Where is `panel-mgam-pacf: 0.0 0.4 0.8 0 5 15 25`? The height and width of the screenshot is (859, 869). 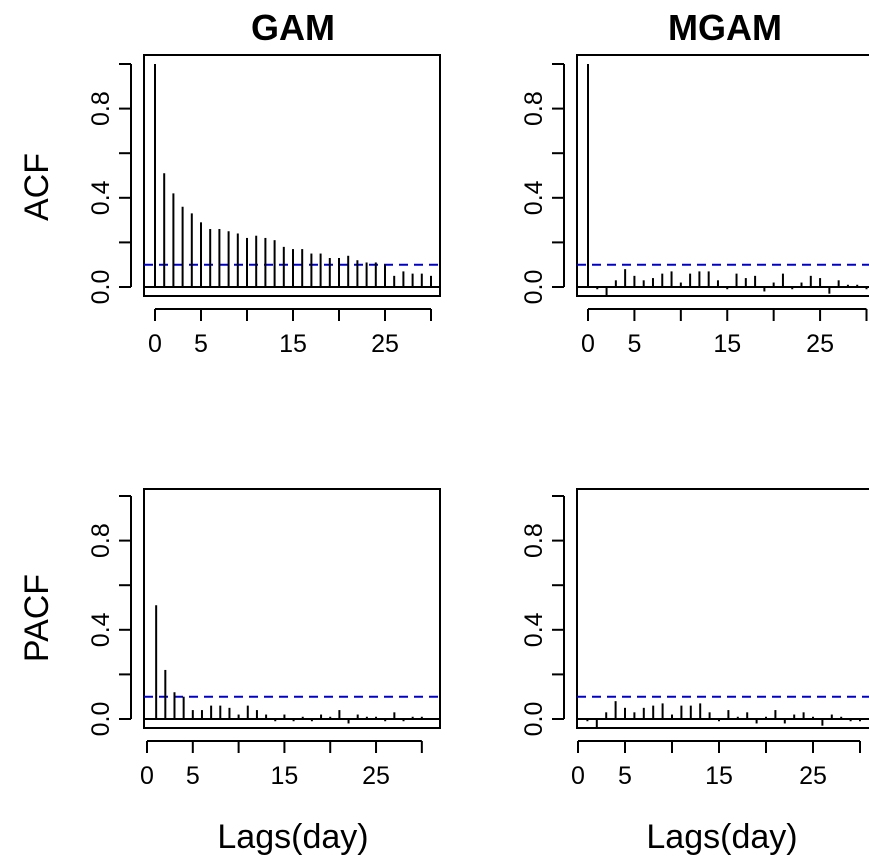 panel-mgam-pacf: 0.0 0.4 0.8 0 5 15 25 is located at coordinates (694, 639).